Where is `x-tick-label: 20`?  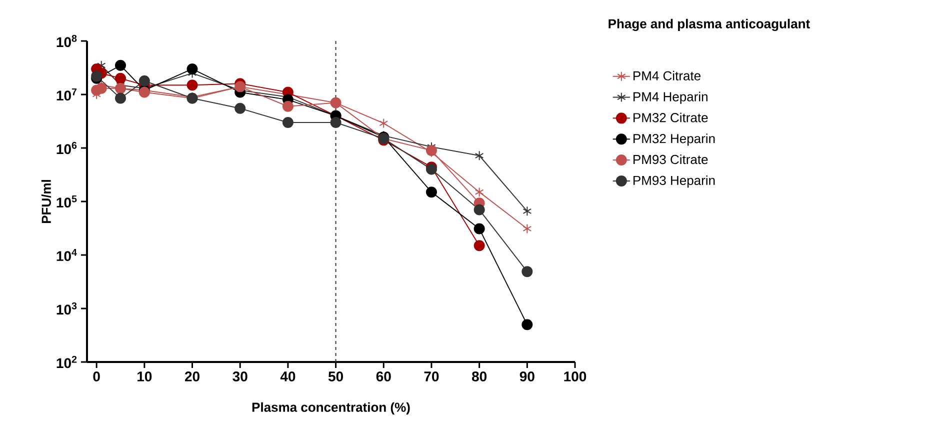
x-tick-label: 20 is located at coordinates (192, 376).